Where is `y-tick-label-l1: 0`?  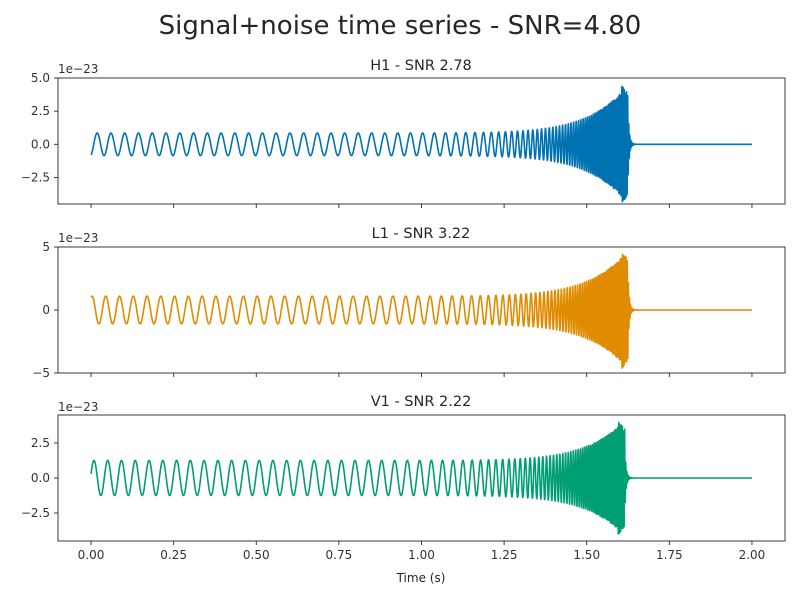 y-tick-label-l1: 0 is located at coordinates (46, 310).